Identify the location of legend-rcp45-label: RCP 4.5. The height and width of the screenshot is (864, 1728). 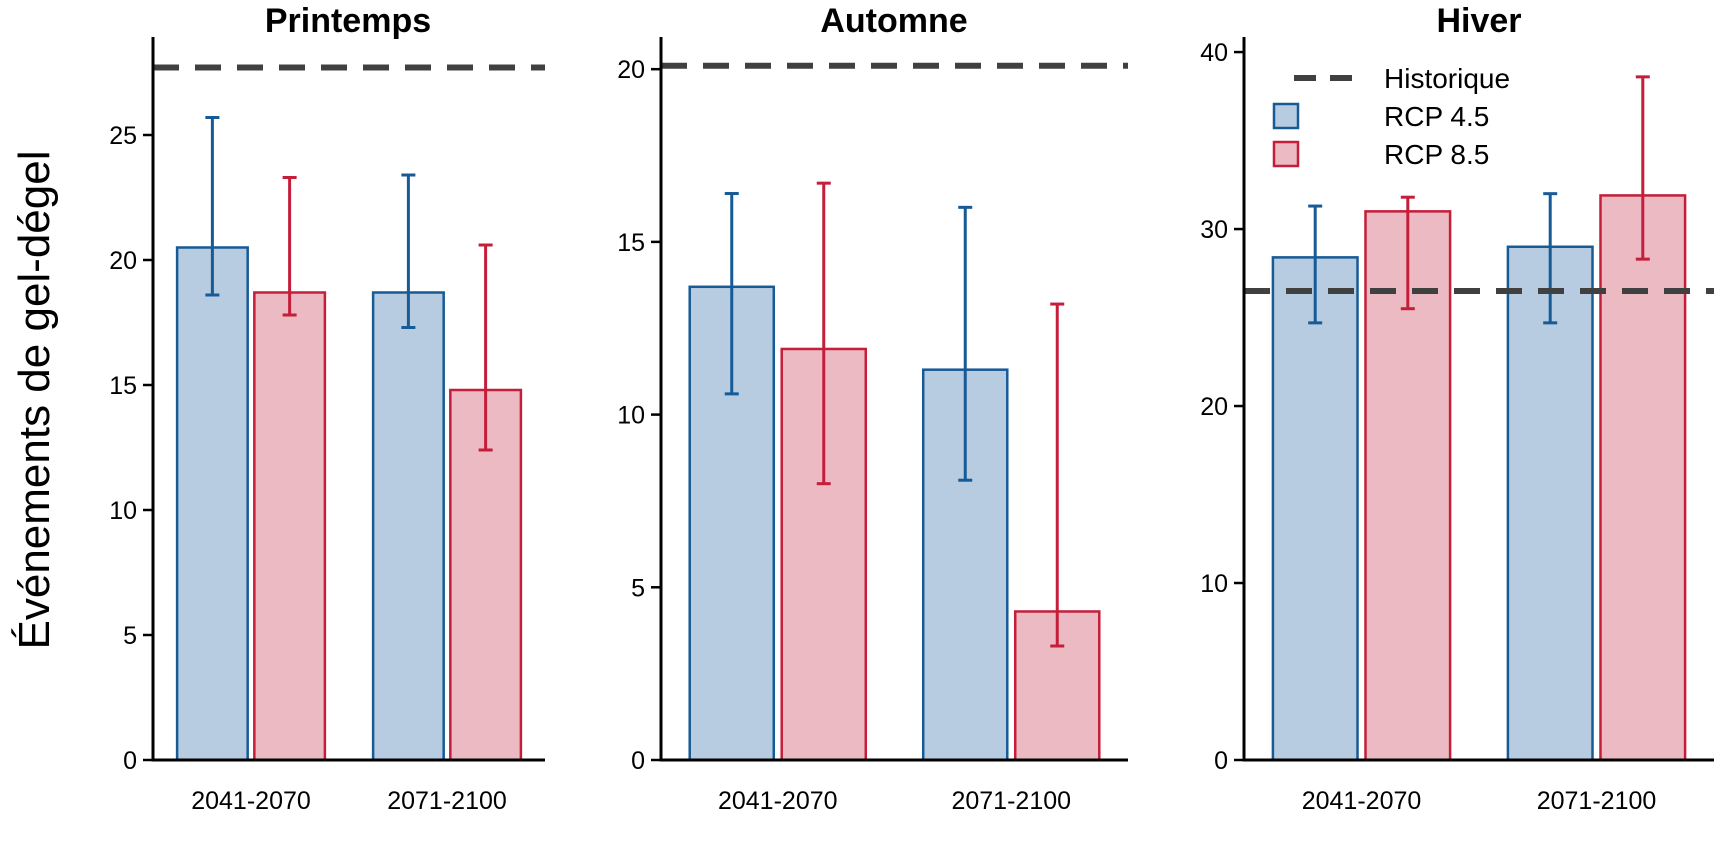
(1436, 116).